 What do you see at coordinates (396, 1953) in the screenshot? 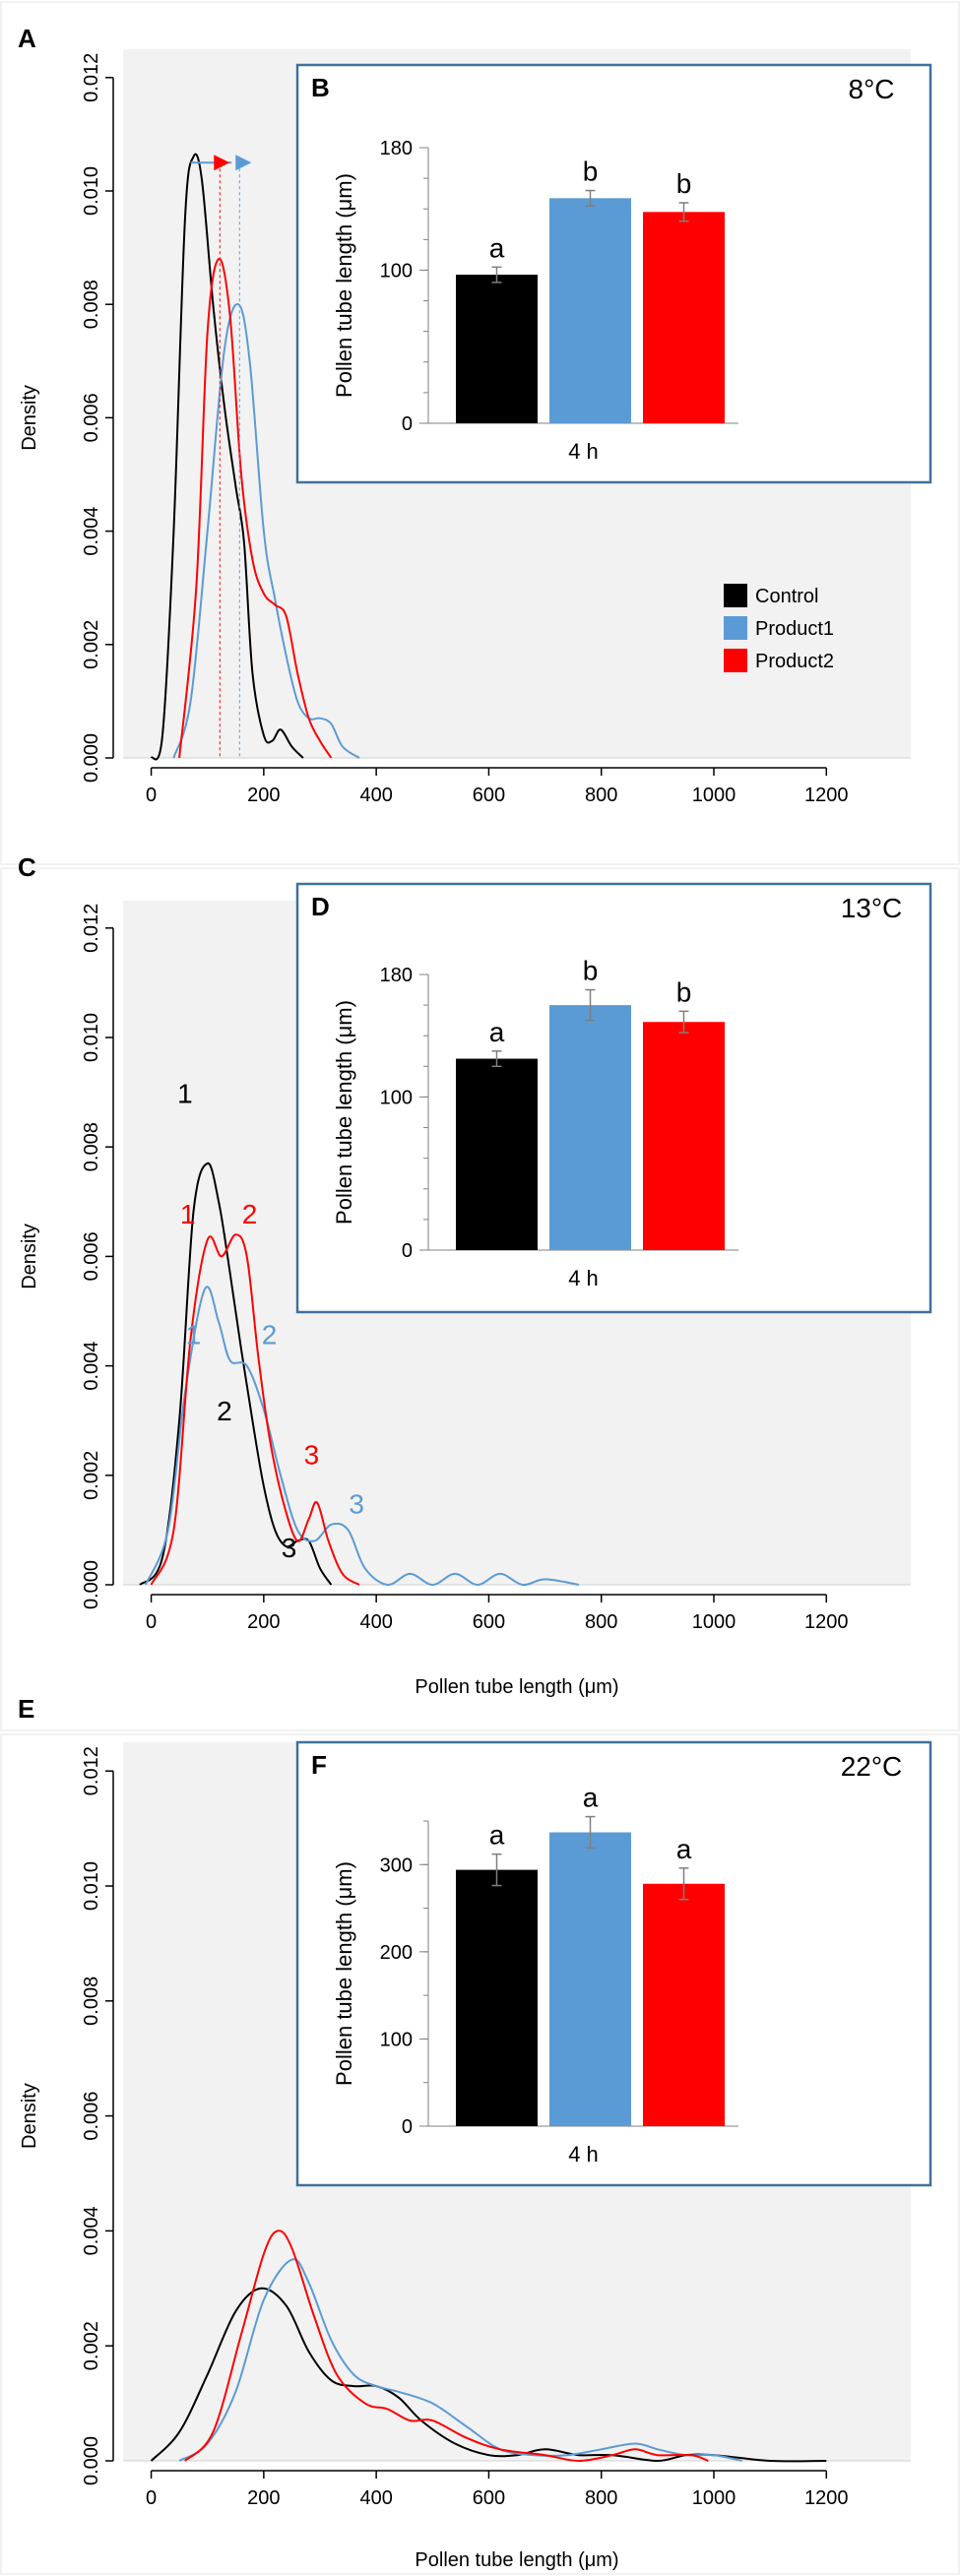
I see `inset-y-tick-label: 200` at bounding box center [396, 1953].